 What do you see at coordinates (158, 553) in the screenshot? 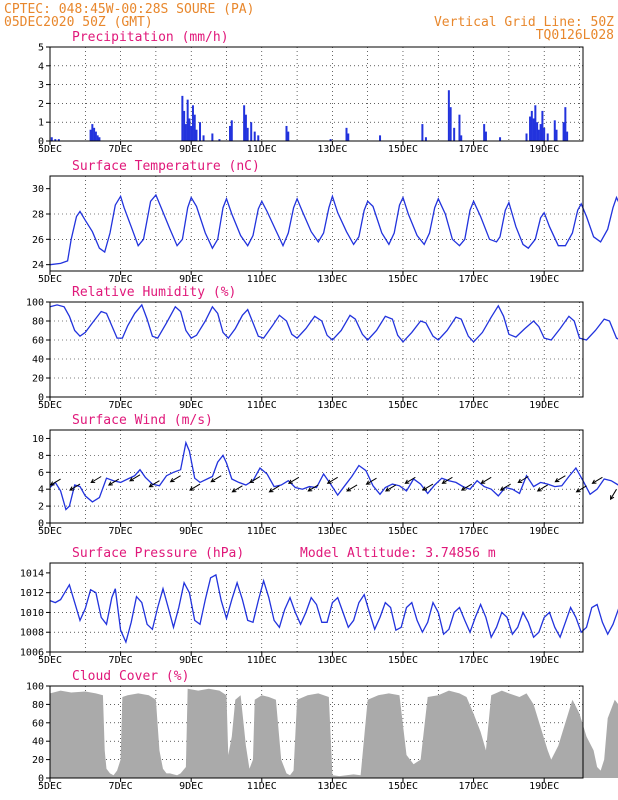
I see `pressure-title: Surface Pressure (hPa)` at bounding box center [158, 553].